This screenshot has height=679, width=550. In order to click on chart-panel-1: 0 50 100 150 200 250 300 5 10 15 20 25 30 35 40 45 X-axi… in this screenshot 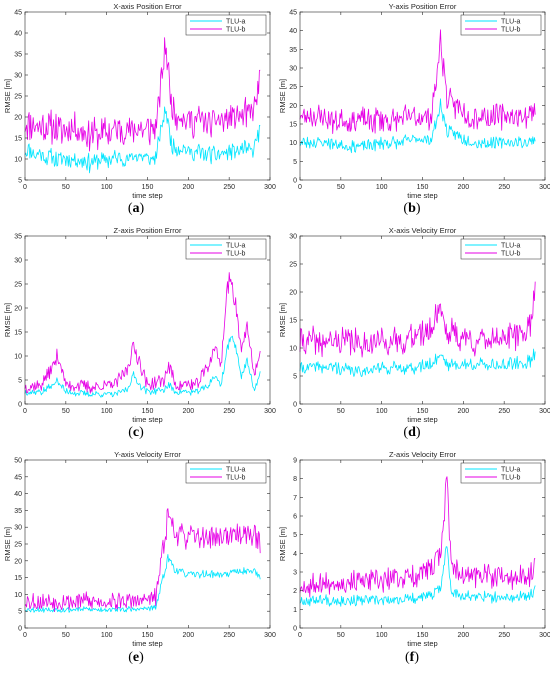, I will do `click(139, 101)`.